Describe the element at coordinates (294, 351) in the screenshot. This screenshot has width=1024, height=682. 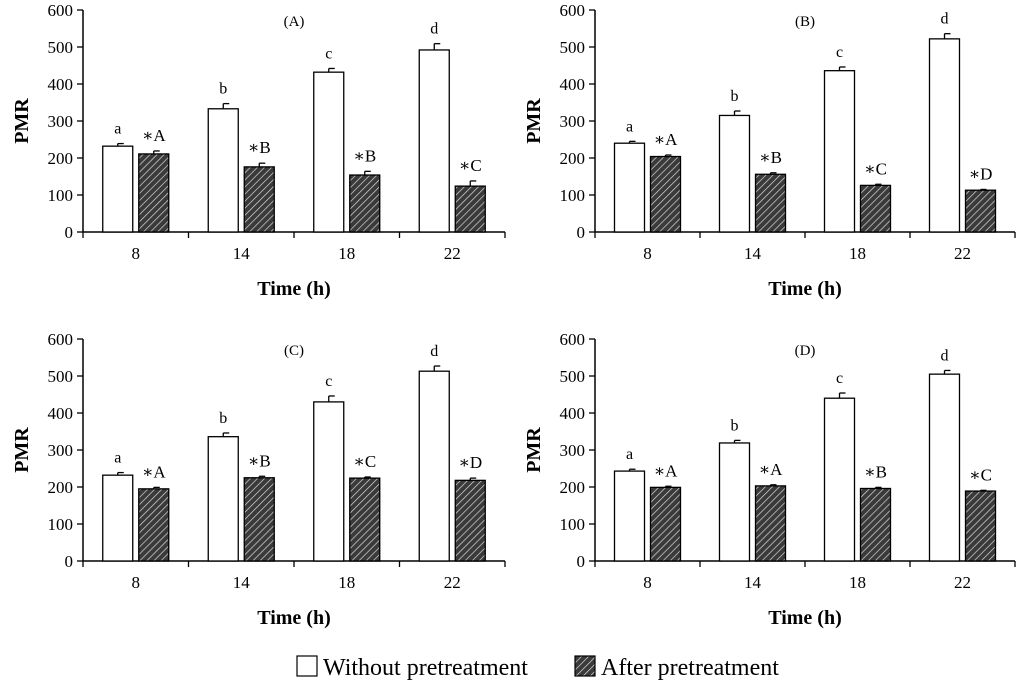
I see `panel-title: (C)` at that location.